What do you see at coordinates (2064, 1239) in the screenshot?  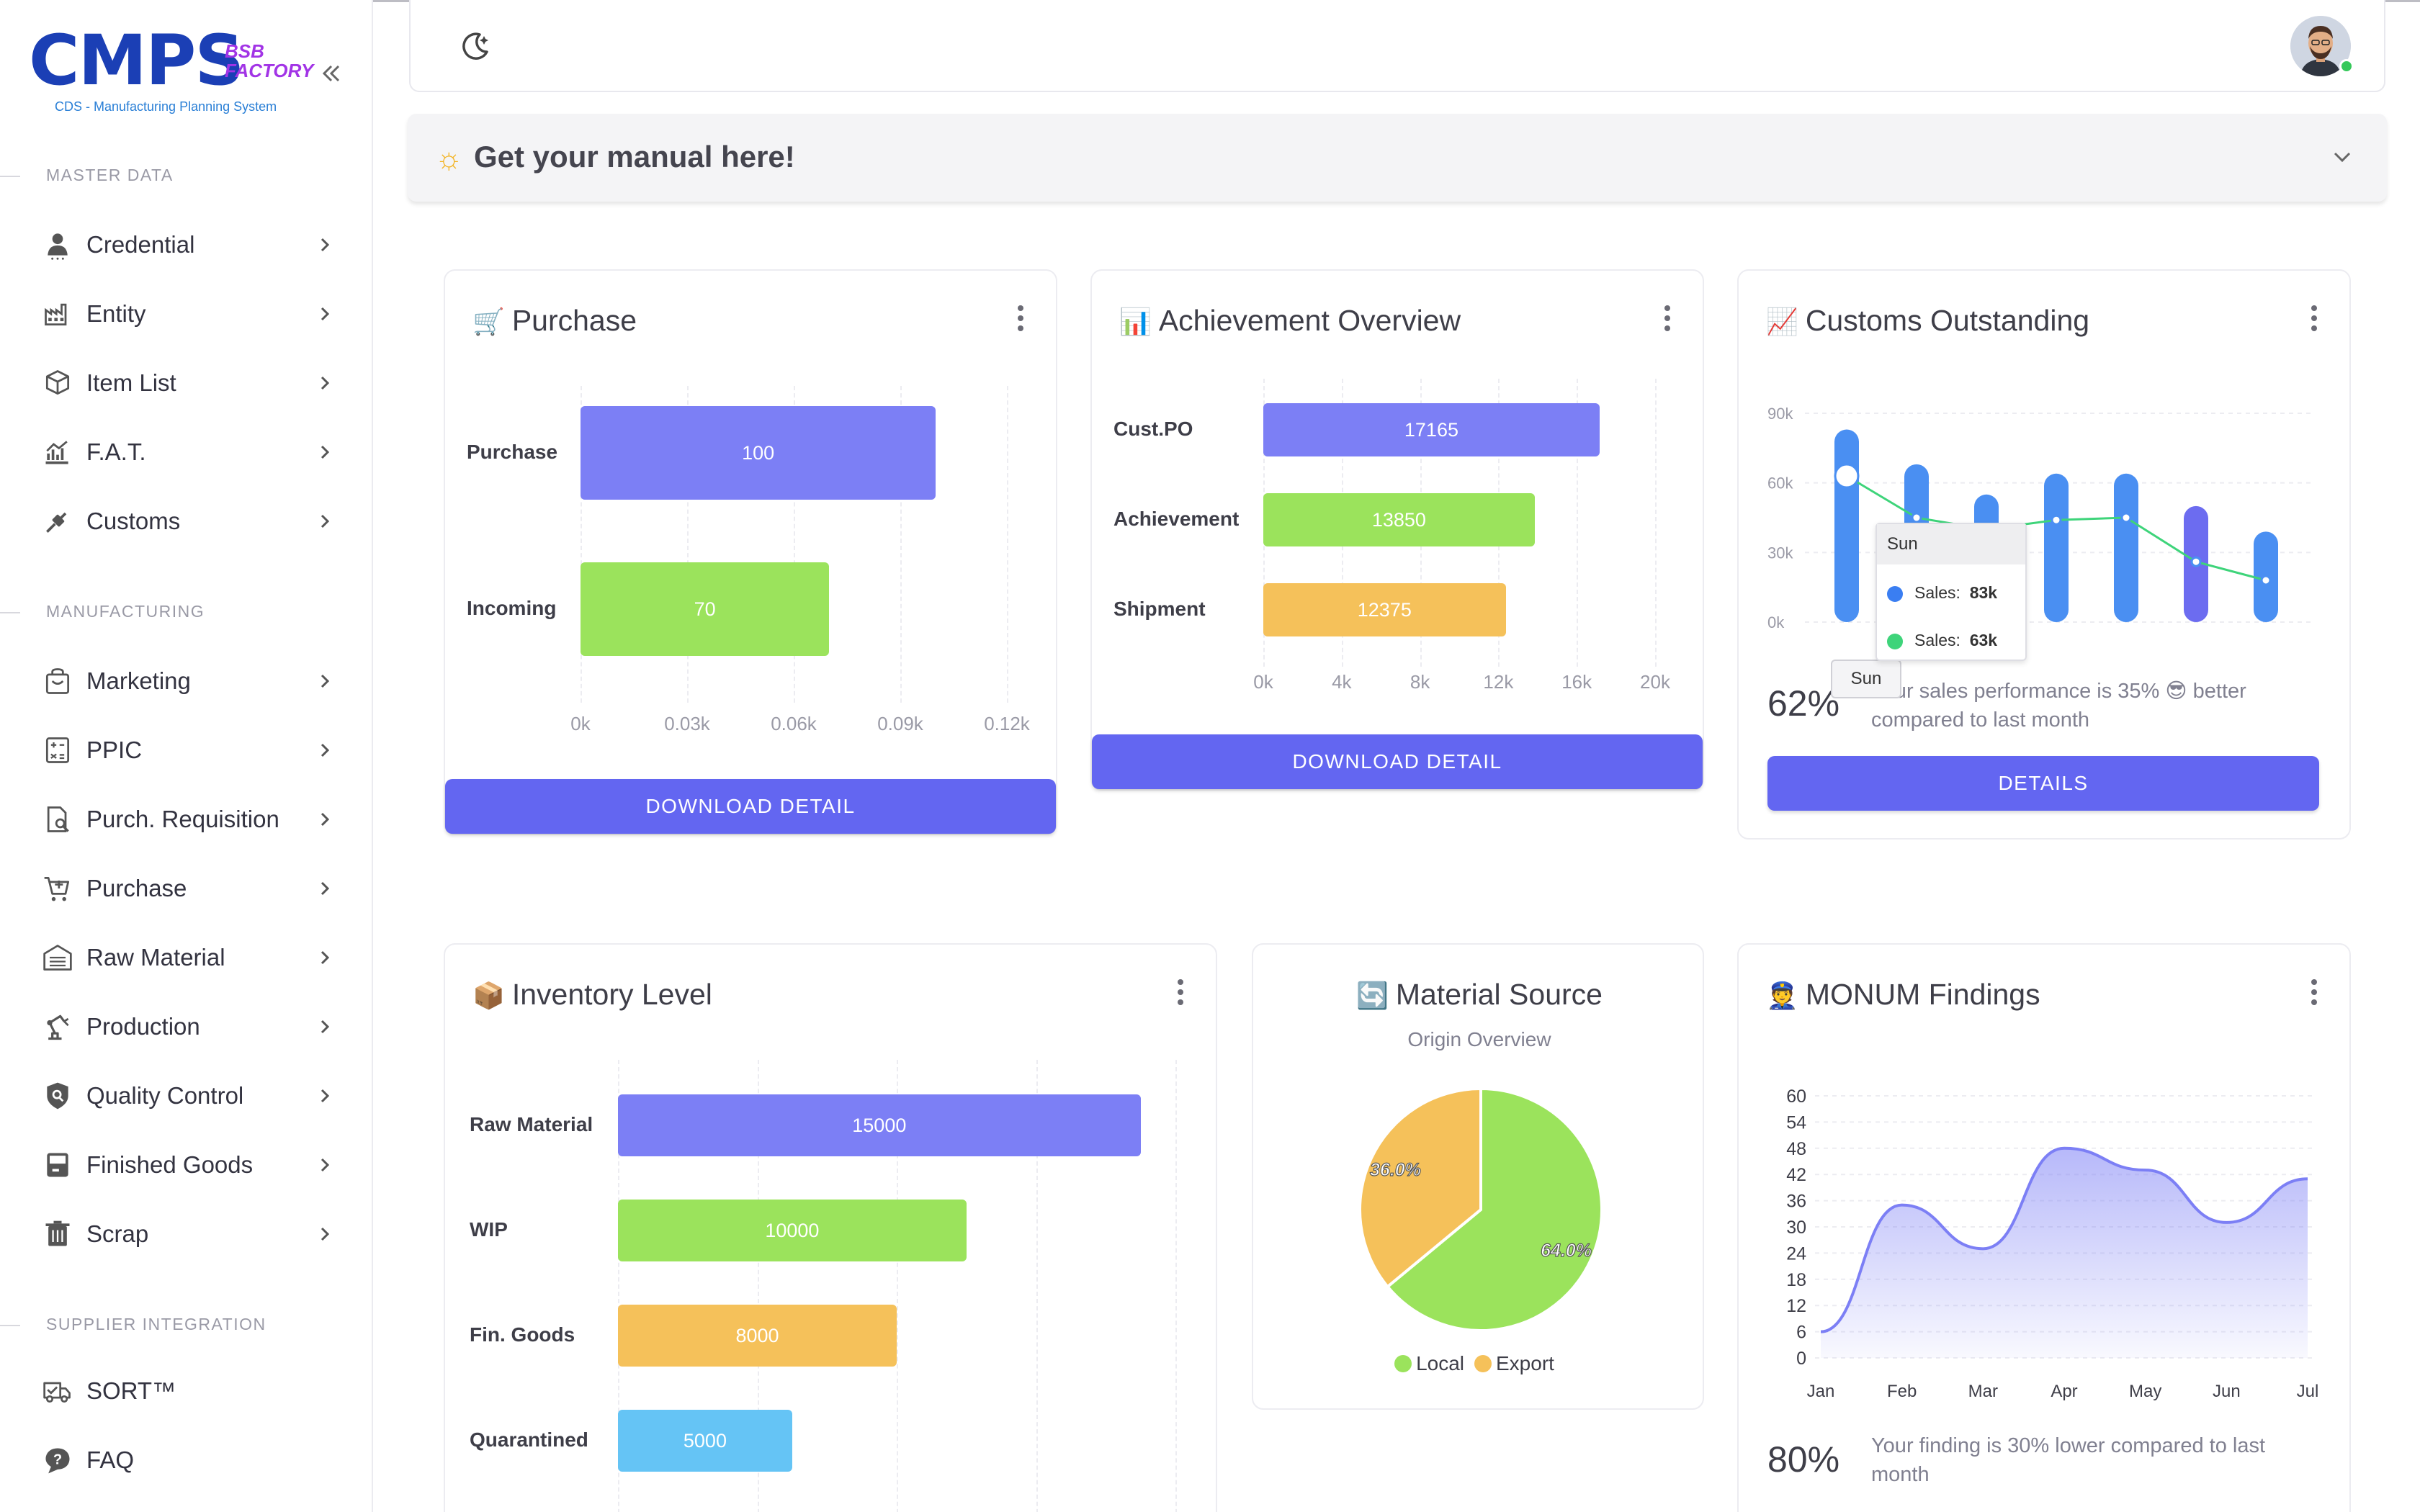 I see `area-line` at bounding box center [2064, 1239].